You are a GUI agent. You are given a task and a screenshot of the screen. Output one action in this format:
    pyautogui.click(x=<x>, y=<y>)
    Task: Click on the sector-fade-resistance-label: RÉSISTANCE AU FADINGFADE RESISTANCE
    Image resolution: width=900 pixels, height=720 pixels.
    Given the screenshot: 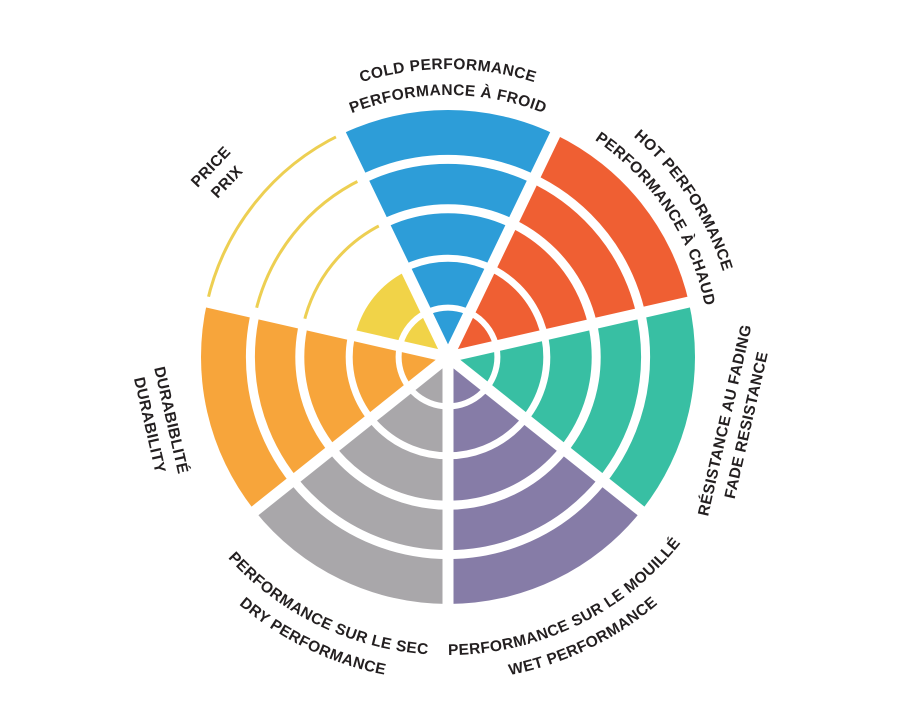 What is the action you would take?
    pyautogui.click(x=736, y=423)
    